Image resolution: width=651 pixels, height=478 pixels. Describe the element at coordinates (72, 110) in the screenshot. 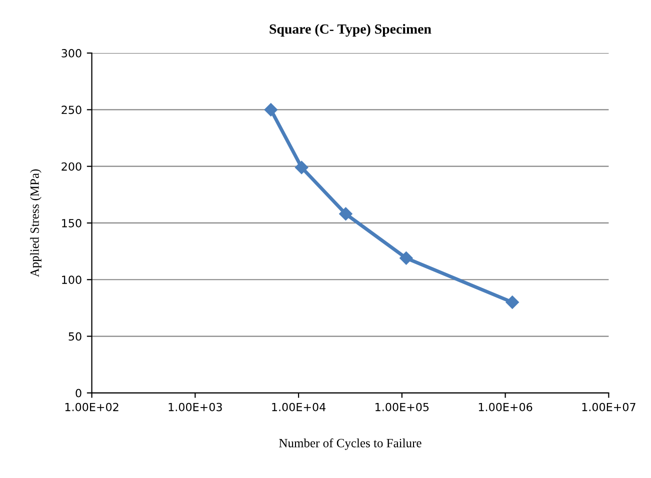

I see `y-tick-label: 250` at that location.